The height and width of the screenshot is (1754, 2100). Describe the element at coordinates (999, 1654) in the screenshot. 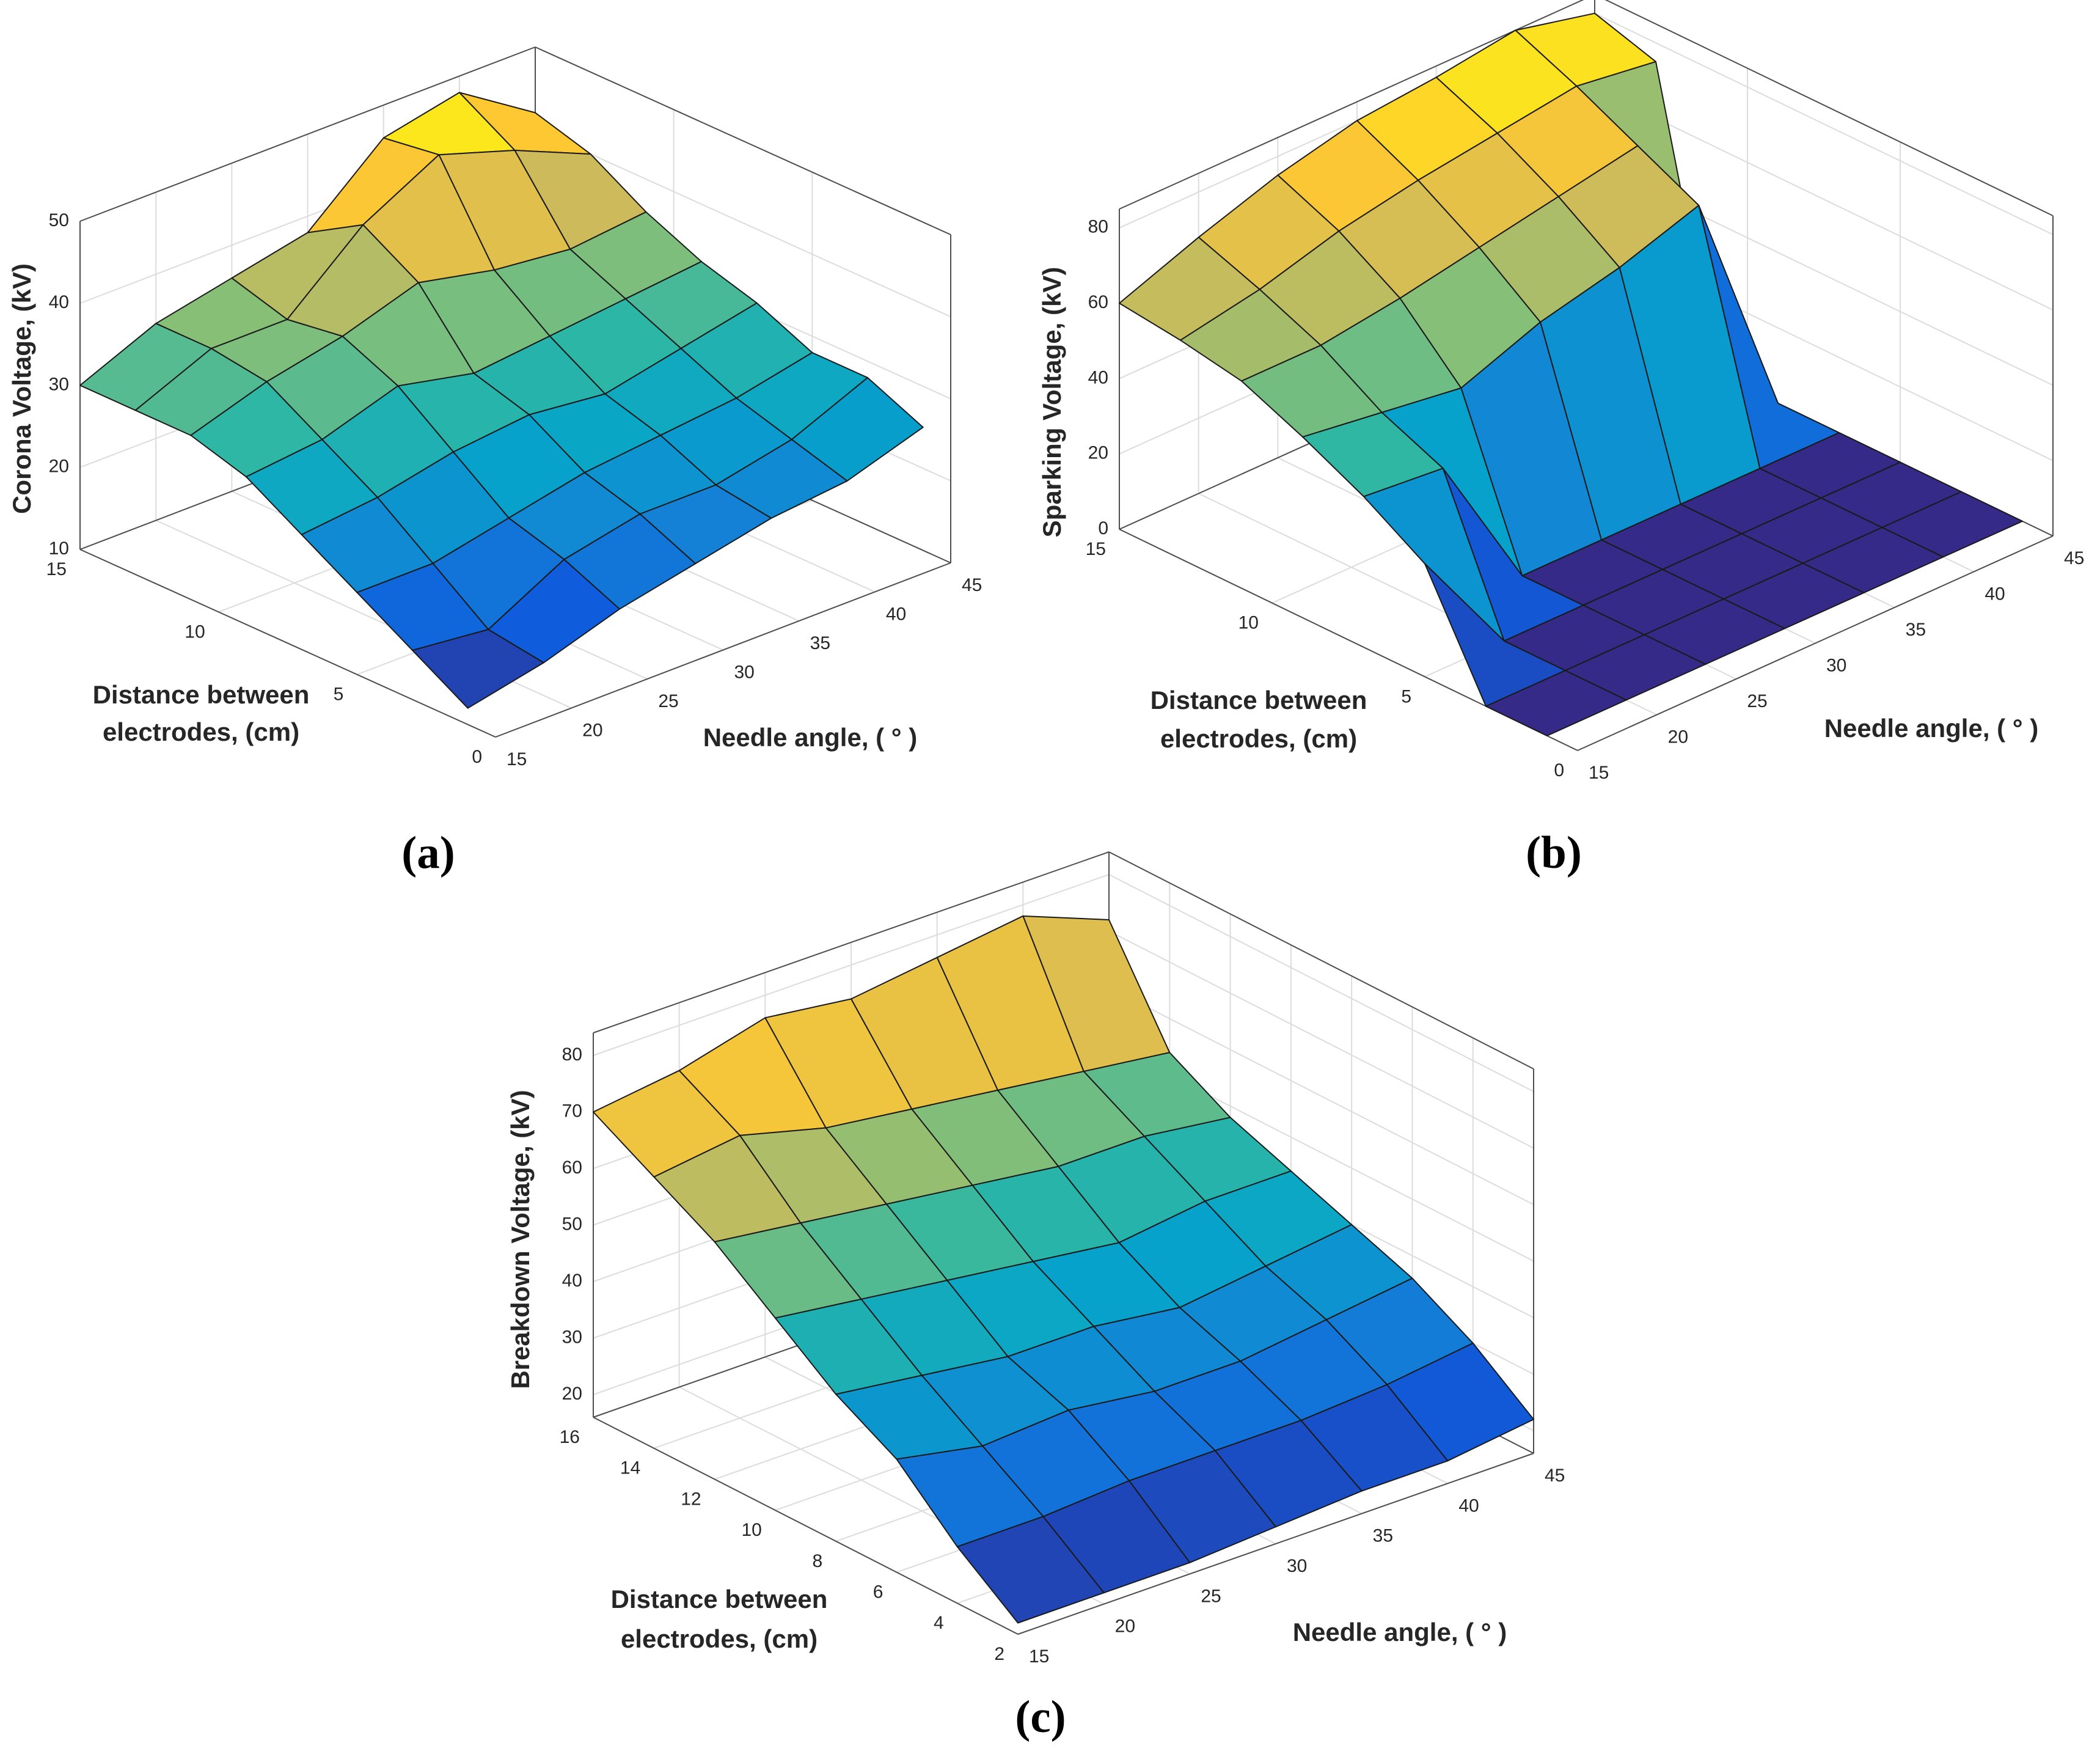

I see `y-tick-label: 2` at that location.